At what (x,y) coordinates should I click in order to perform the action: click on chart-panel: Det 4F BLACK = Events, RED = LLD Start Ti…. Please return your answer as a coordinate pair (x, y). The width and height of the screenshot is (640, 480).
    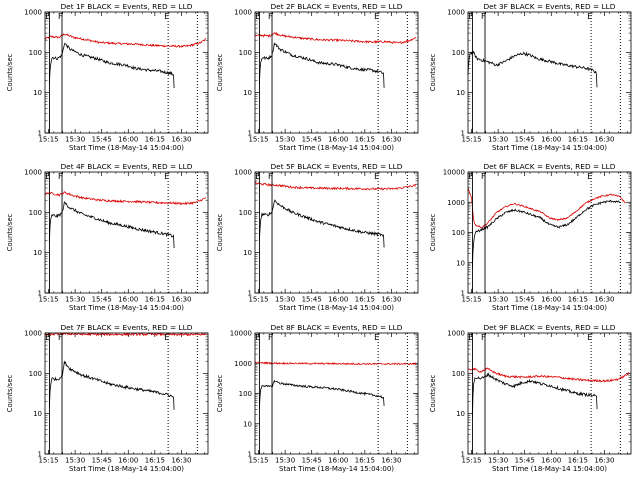
    Looking at the image, I should click on (107, 237).